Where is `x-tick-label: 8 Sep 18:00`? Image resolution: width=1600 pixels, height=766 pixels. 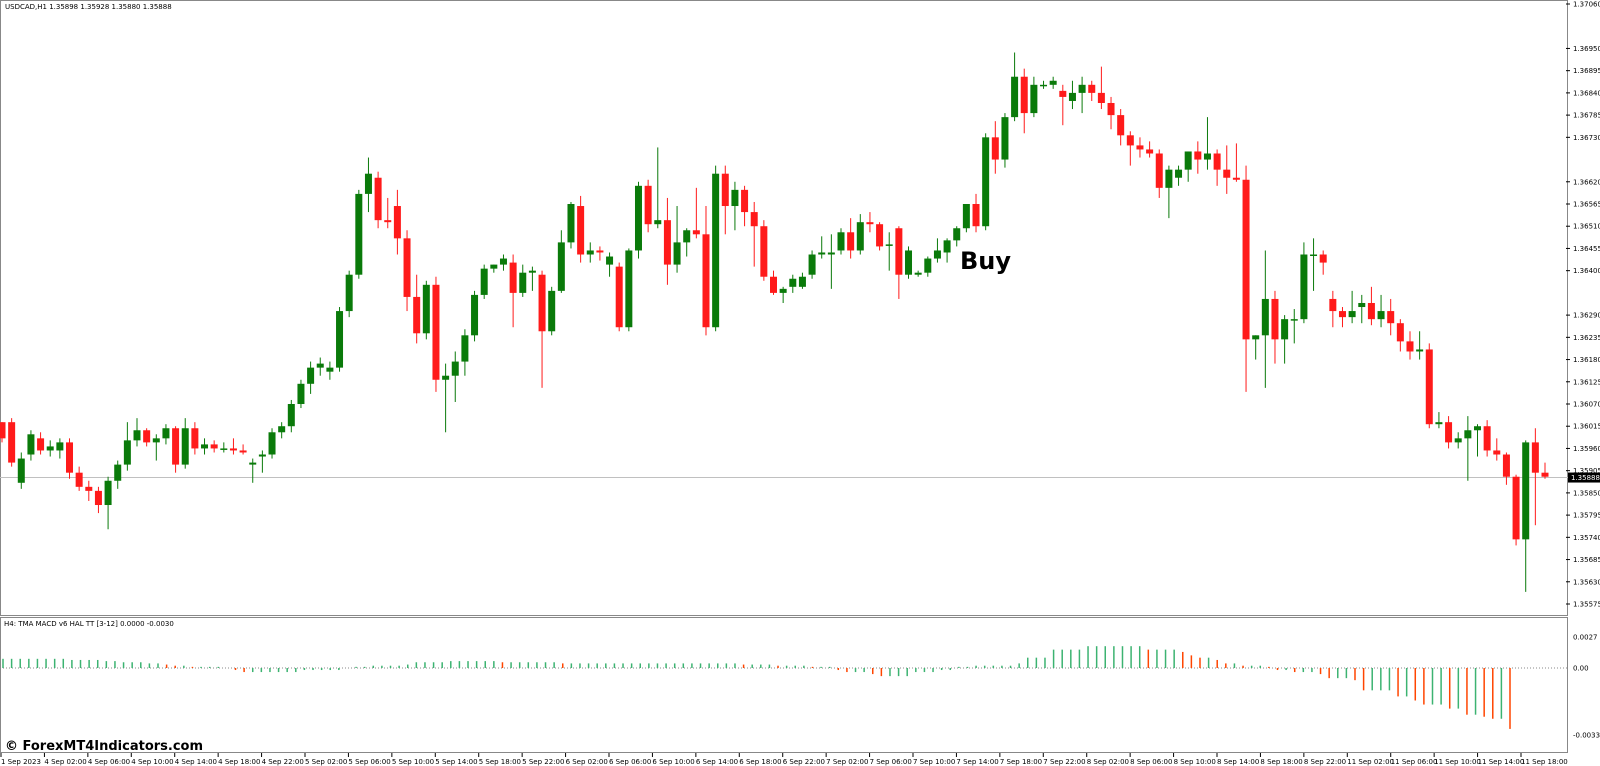 x-tick-label: 8 Sep 18:00 is located at coordinates (1281, 762).